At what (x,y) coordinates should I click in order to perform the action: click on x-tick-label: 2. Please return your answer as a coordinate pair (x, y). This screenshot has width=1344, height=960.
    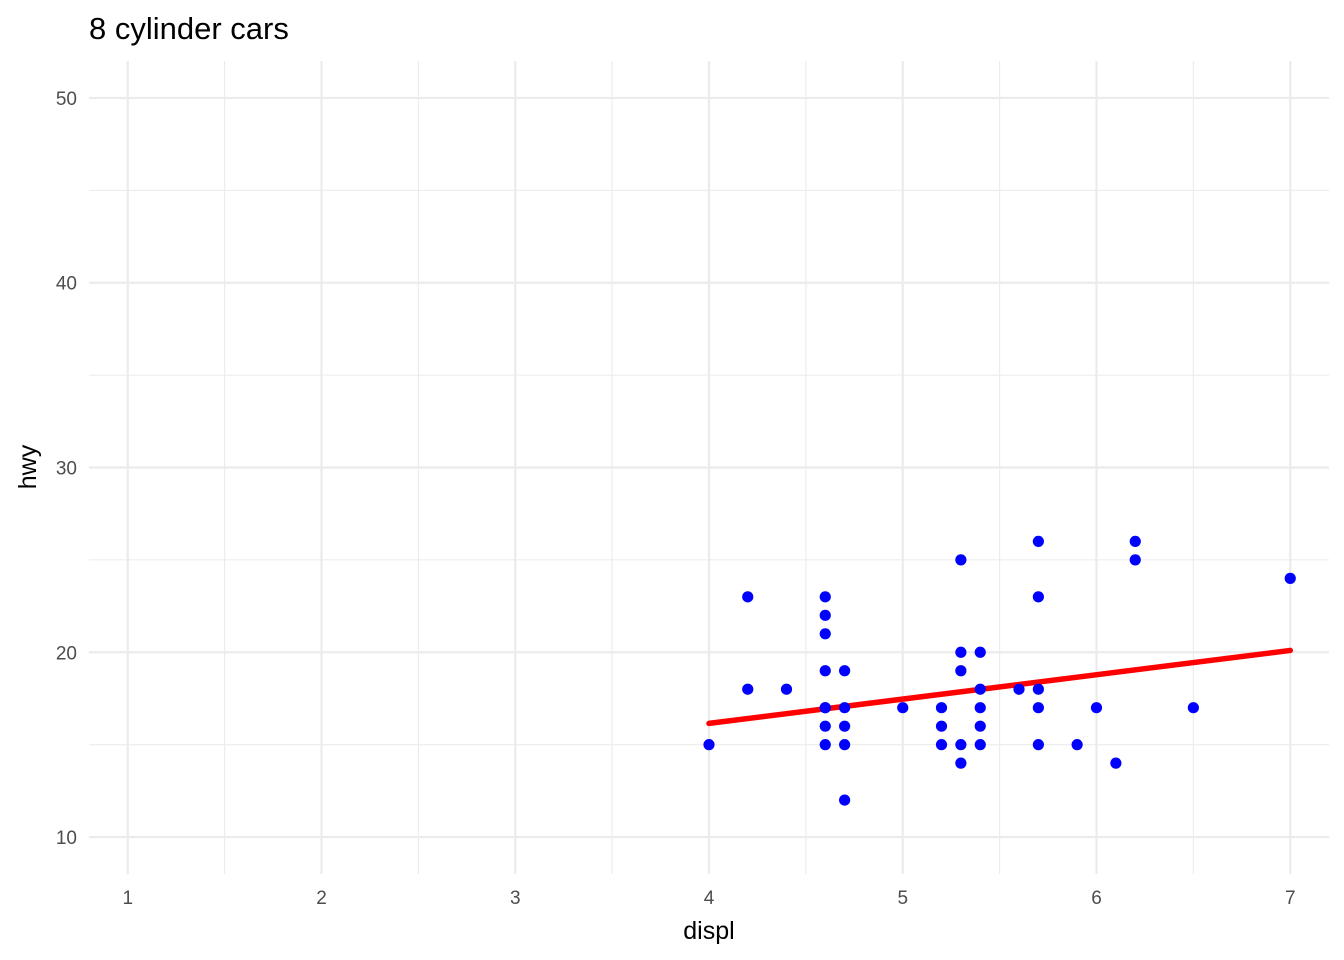
    Looking at the image, I should click on (321, 898).